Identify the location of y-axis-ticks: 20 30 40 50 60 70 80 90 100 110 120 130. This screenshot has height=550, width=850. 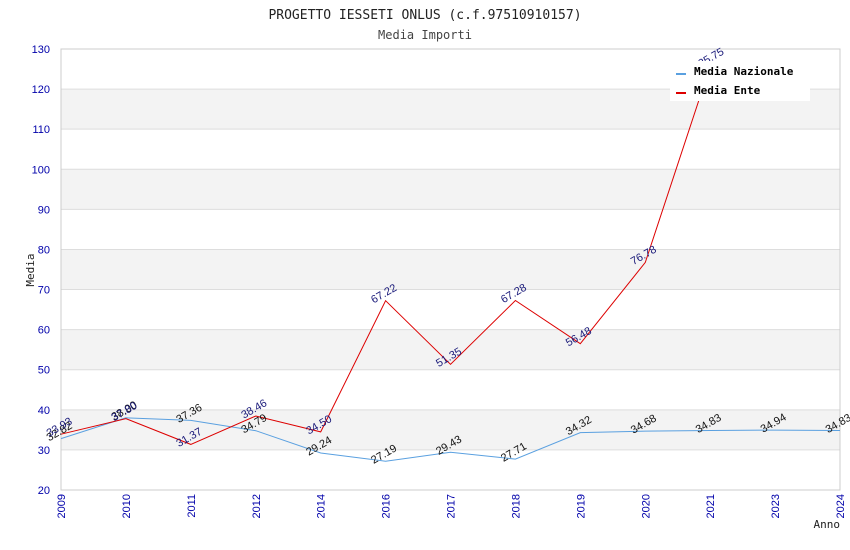
(41, 270).